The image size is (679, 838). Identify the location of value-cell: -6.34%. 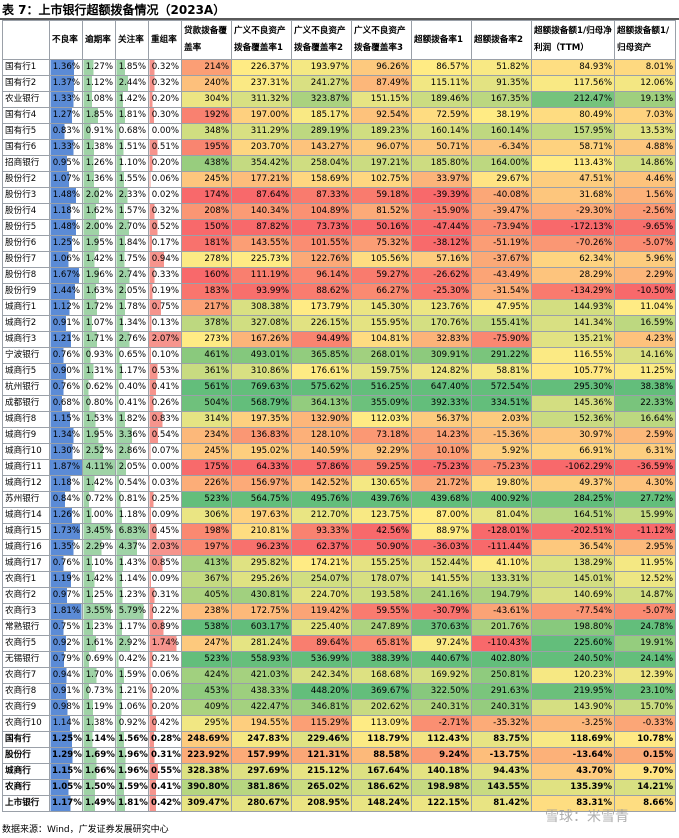
(501, 147).